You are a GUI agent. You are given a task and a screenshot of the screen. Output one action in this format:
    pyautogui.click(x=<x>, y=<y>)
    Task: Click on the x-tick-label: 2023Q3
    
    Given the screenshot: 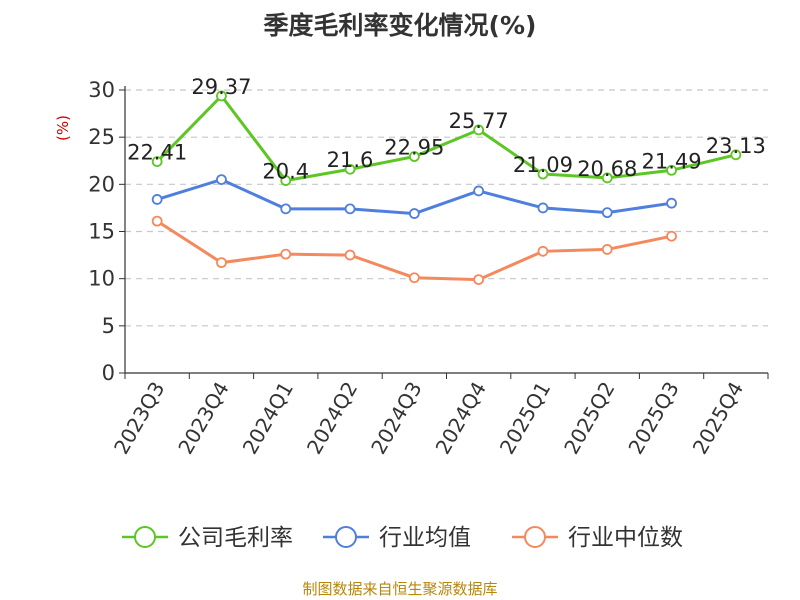 What is the action you would take?
    pyautogui.click(x=139, y=418)
    